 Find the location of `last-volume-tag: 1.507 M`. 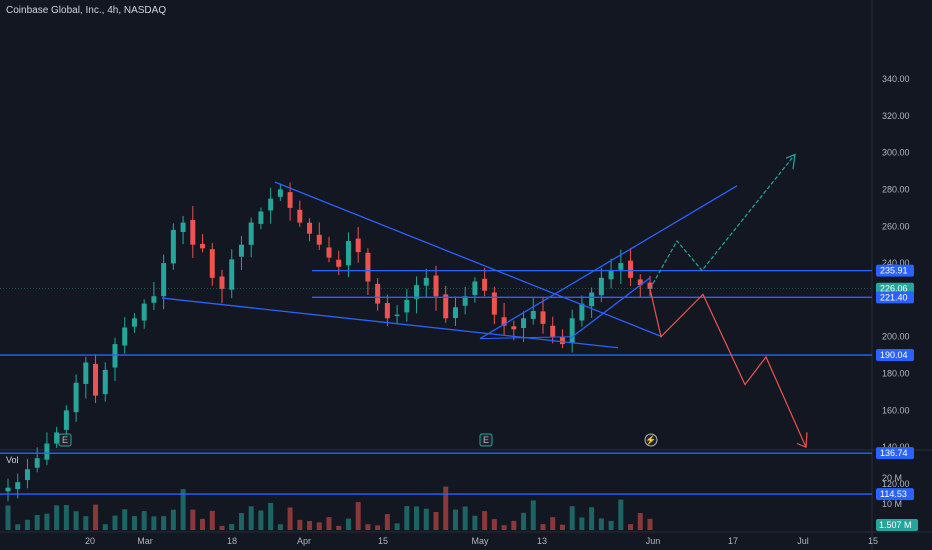

last-volume-tag: 1.507 M is located at coordinates (897, 525).